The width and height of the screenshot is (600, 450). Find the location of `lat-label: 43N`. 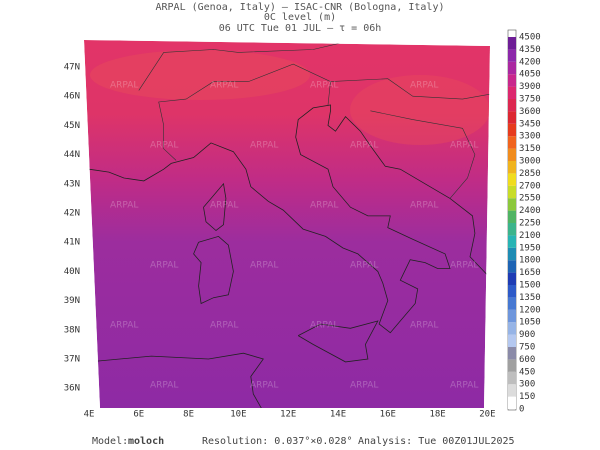

lat-label: 43N is located at coordinates (72, 184).